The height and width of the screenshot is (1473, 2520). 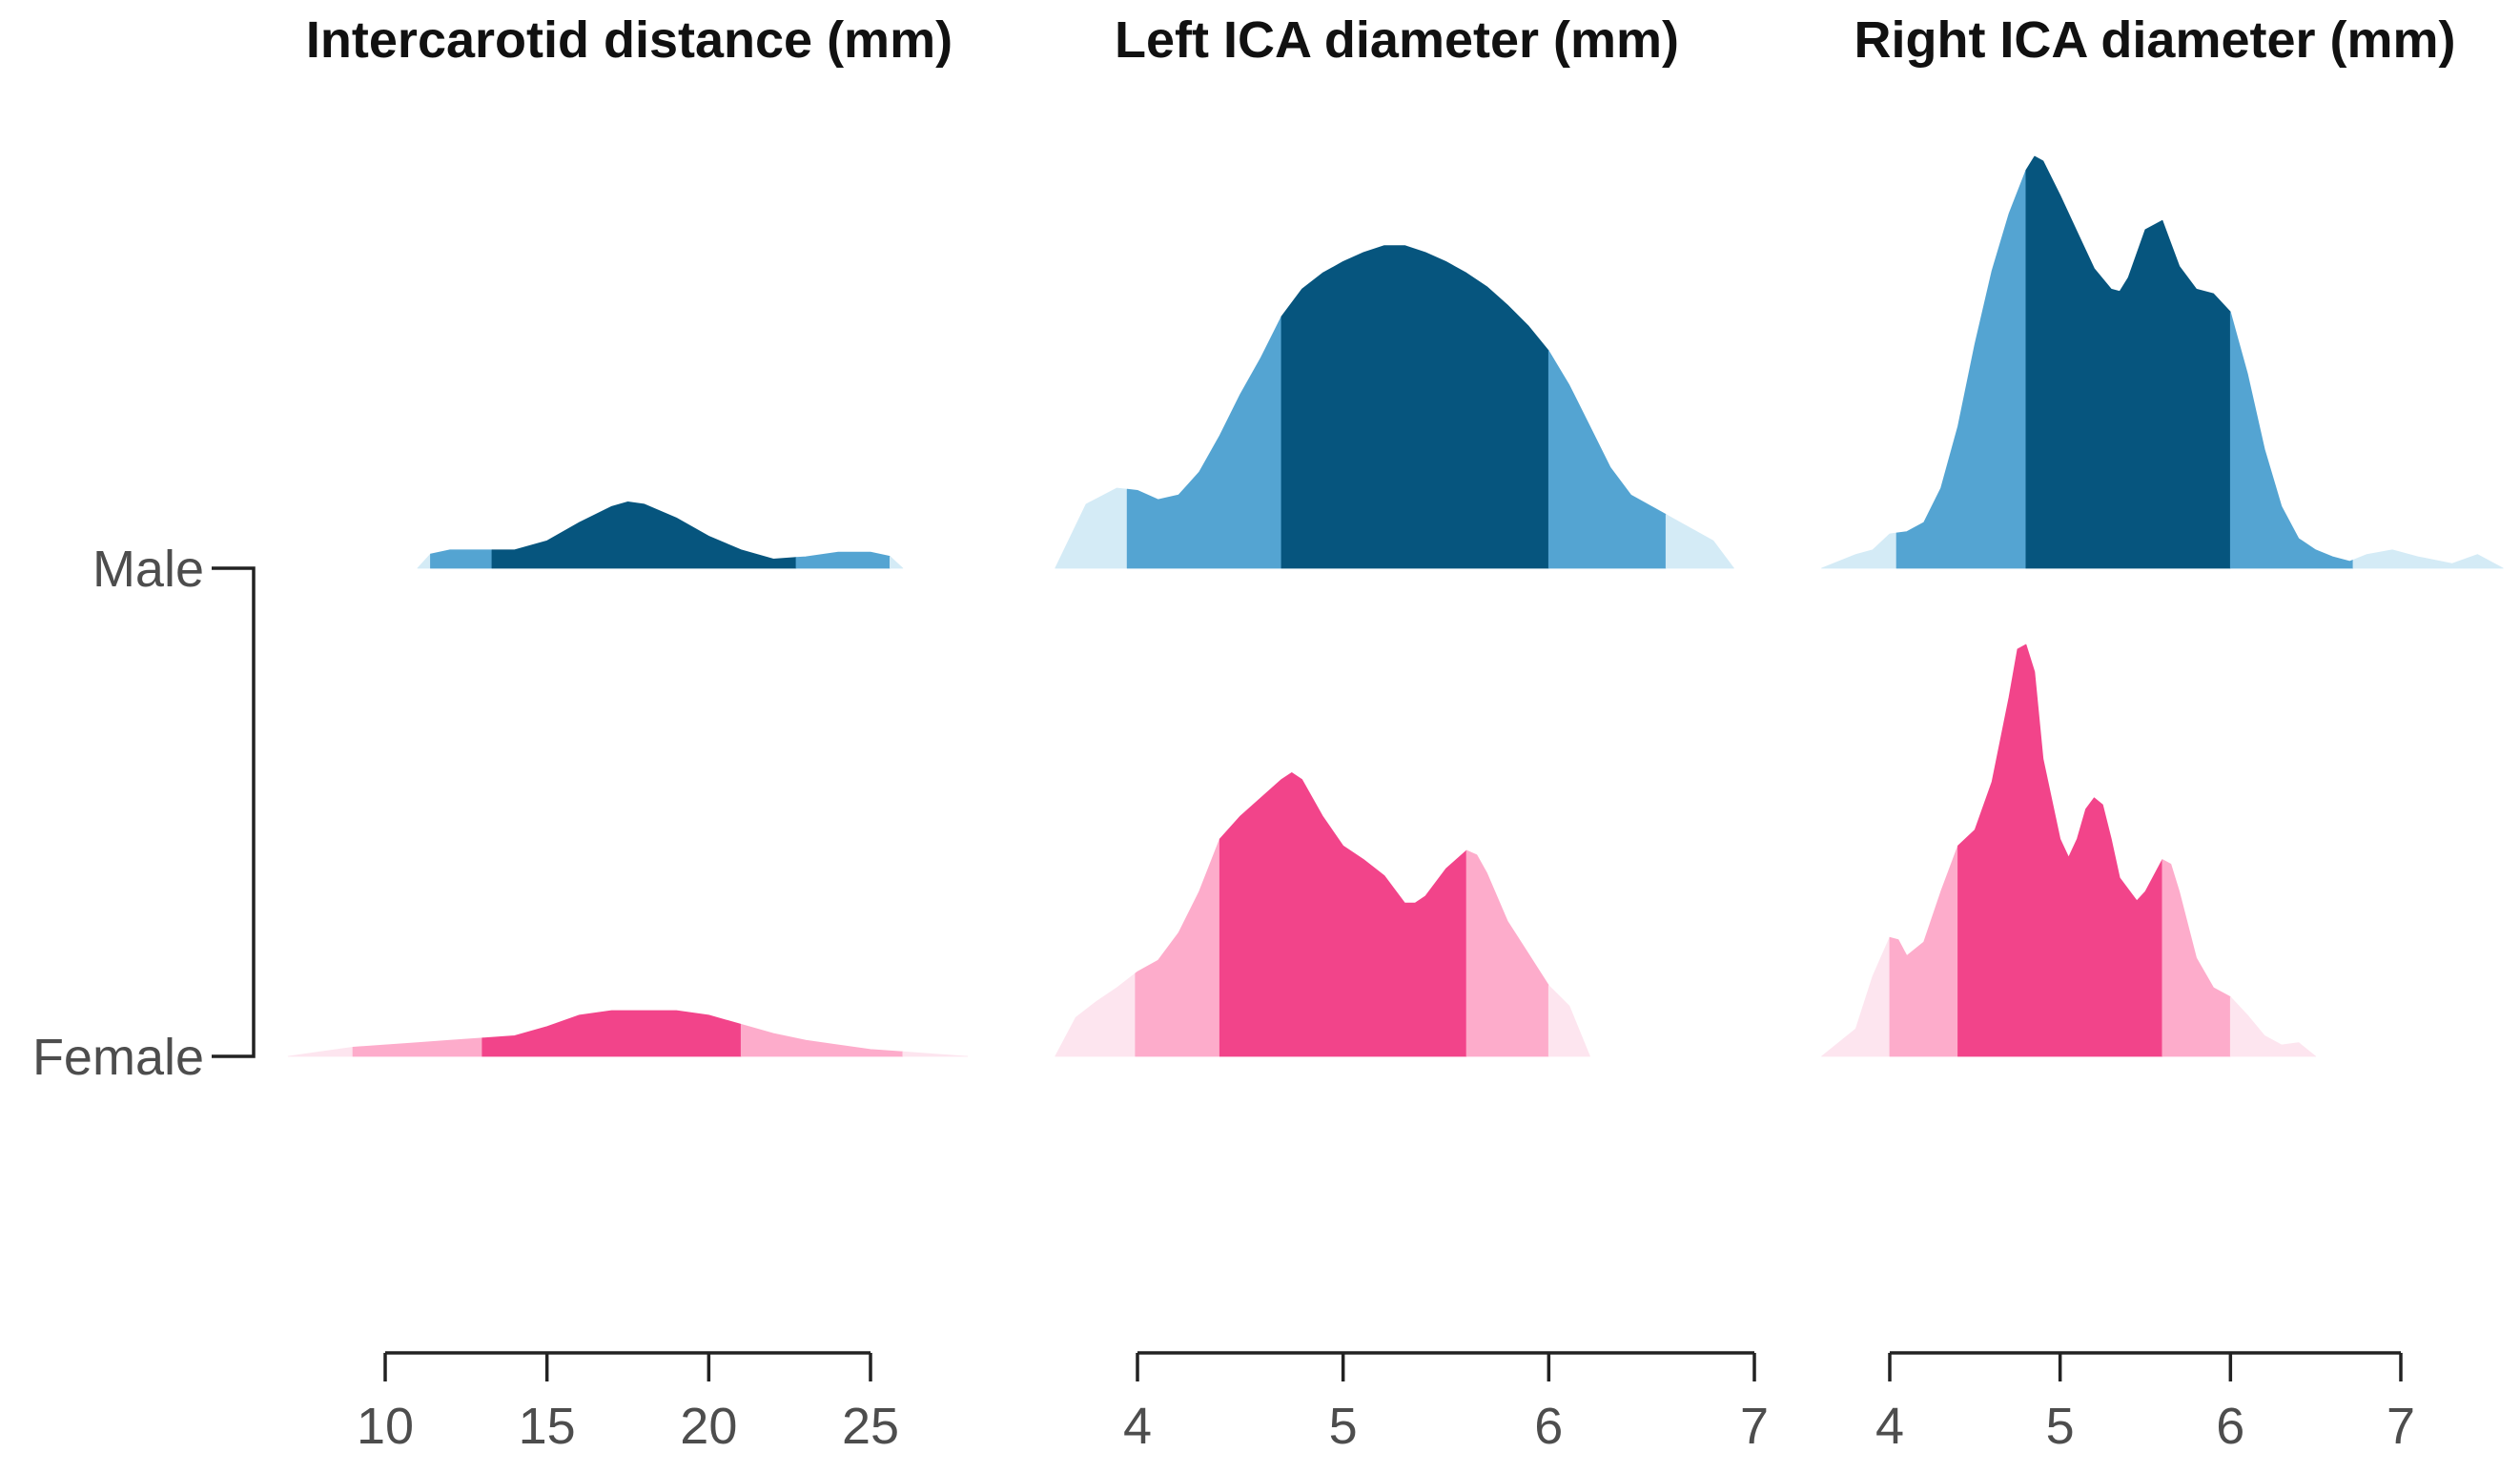 What do you see at coordinates (629, 40) in the screenshot?
I see `panel-title-intercarotid: Intercarotid distance (mm)` at bounding box center [629, 40].